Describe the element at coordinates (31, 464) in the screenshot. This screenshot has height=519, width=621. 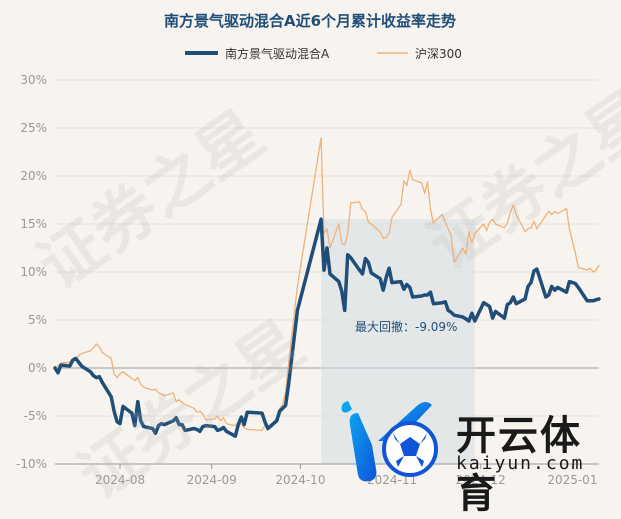
I see `y-tick-label: -10%` at that location.